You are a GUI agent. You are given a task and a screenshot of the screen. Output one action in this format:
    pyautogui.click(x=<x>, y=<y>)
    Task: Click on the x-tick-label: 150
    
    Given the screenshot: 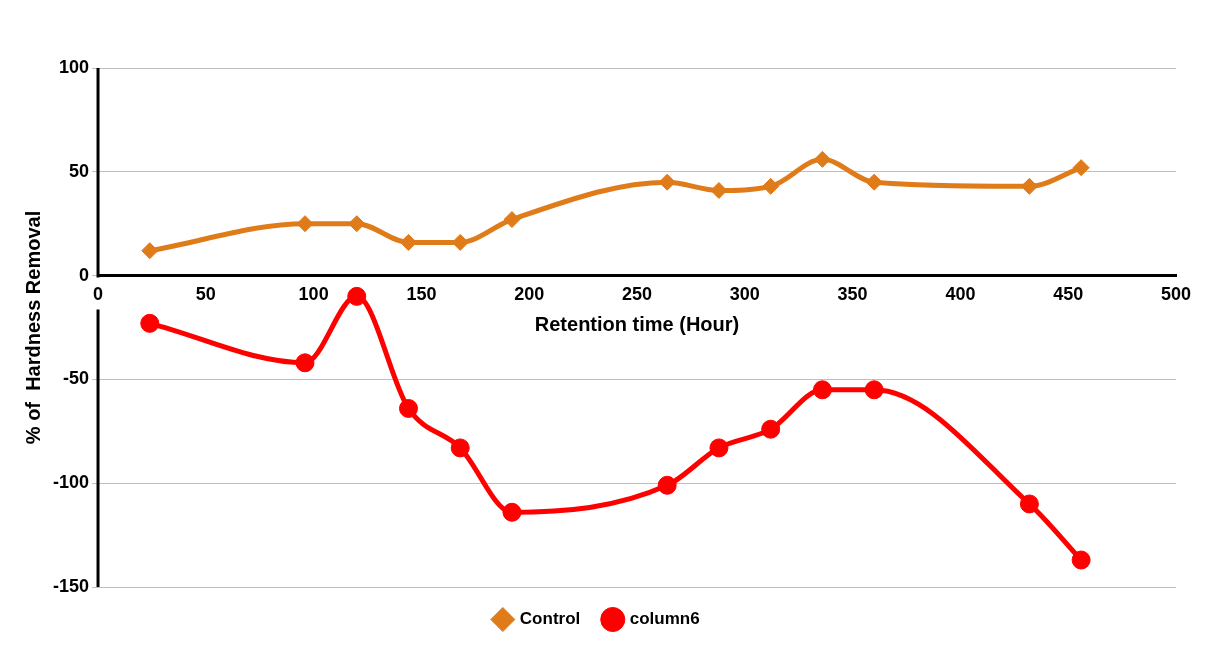 What is the action you would take?
    pyautogui.click(x=421, y=294)
    